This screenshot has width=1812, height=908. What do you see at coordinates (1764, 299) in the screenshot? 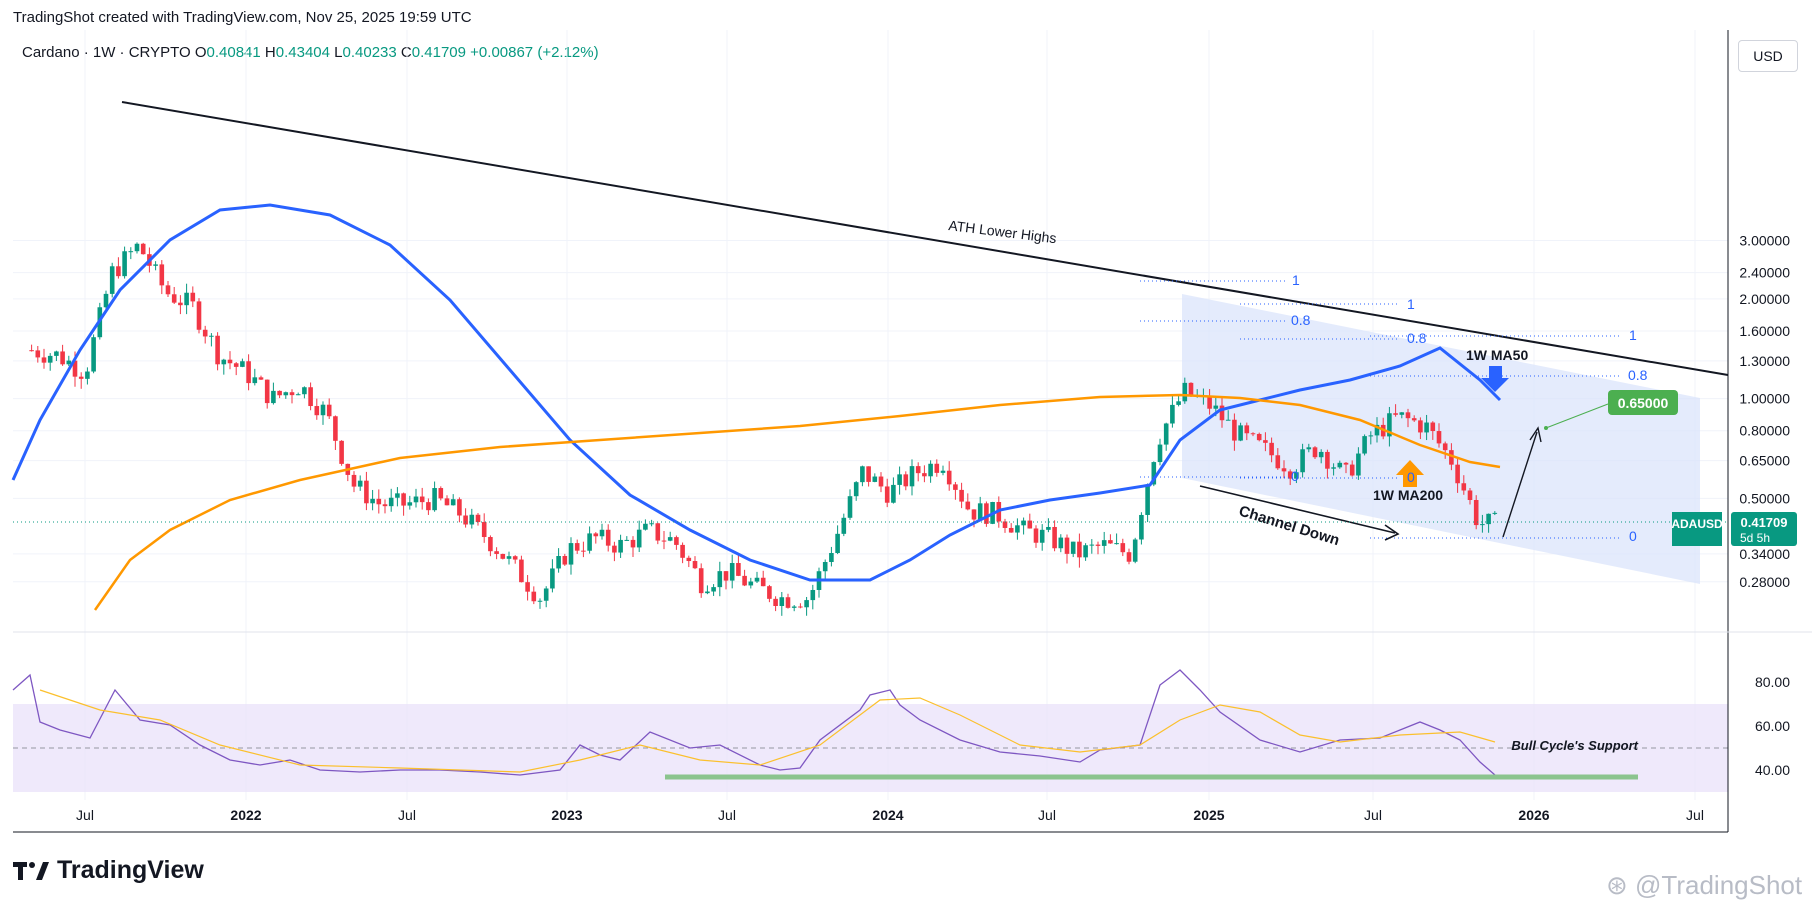
I see `y-tick-label: 2.00000` at bounding box center [1764, 299].